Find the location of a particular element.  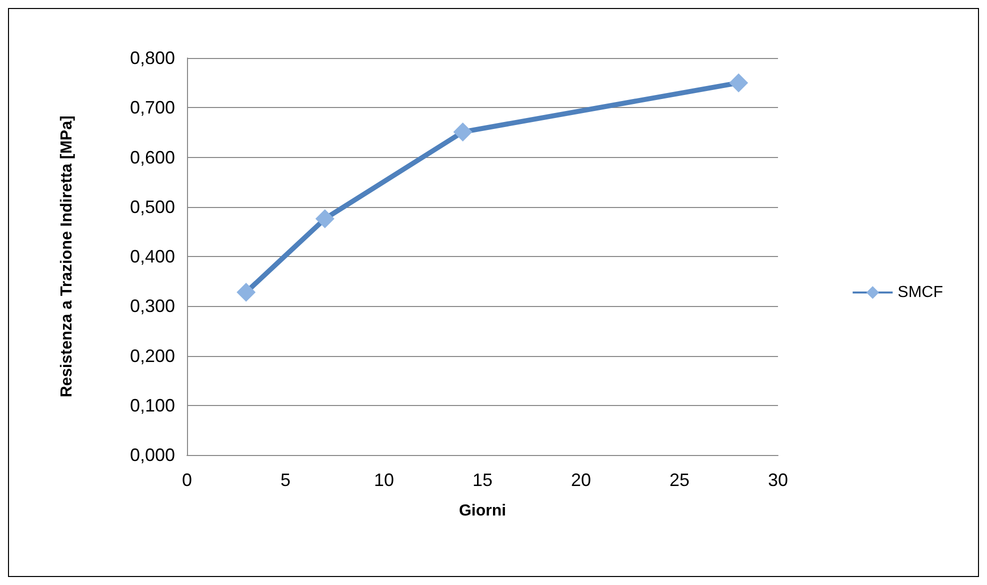

y-tick-label: 0,300 is located at coordinates (152, 306).